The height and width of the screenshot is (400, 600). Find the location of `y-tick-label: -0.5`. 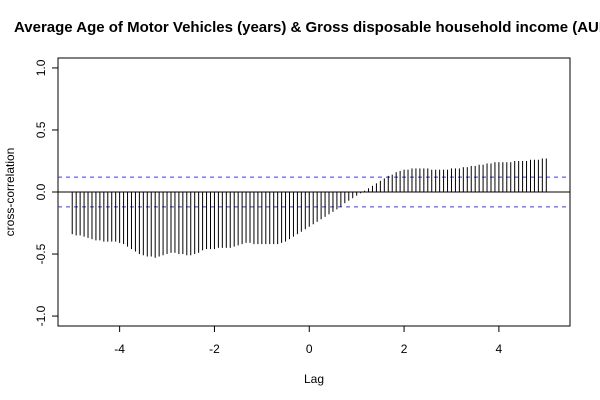

y-tick-label: -0.5 is located at coordinates (41, 253).